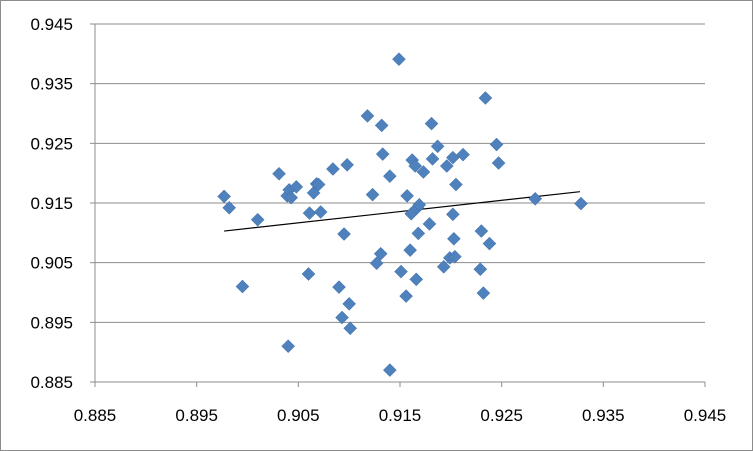  Describe the element at coordinates (501, 415) in the screenshot. I see `x-tick-label: 0.925` at that location.